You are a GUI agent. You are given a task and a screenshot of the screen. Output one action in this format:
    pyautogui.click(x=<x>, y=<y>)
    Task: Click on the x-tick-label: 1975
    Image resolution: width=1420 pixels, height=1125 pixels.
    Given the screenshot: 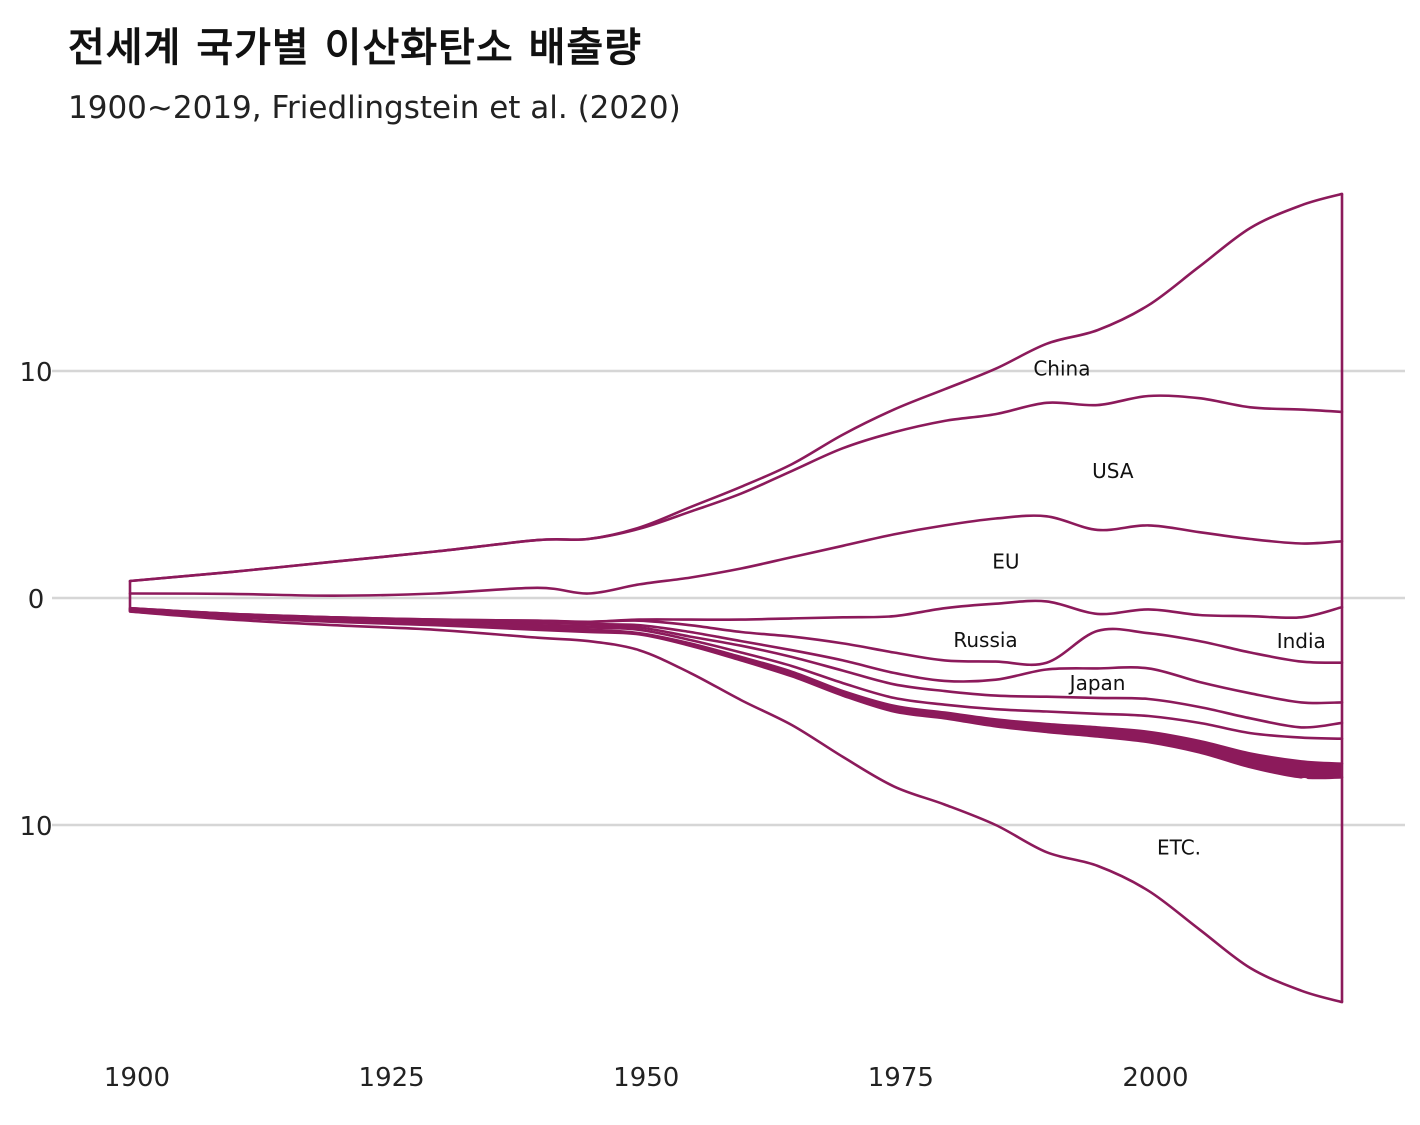 What is the action you would take?
    pyautogui.click(x=901, y=1078)
    